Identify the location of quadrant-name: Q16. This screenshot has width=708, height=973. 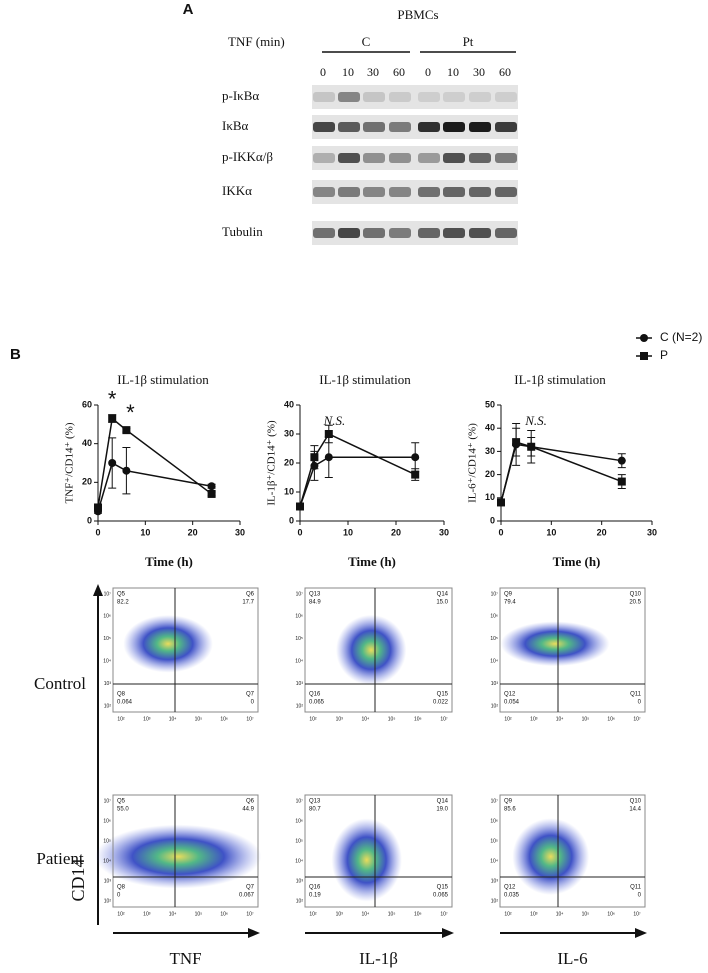
(315, 695).